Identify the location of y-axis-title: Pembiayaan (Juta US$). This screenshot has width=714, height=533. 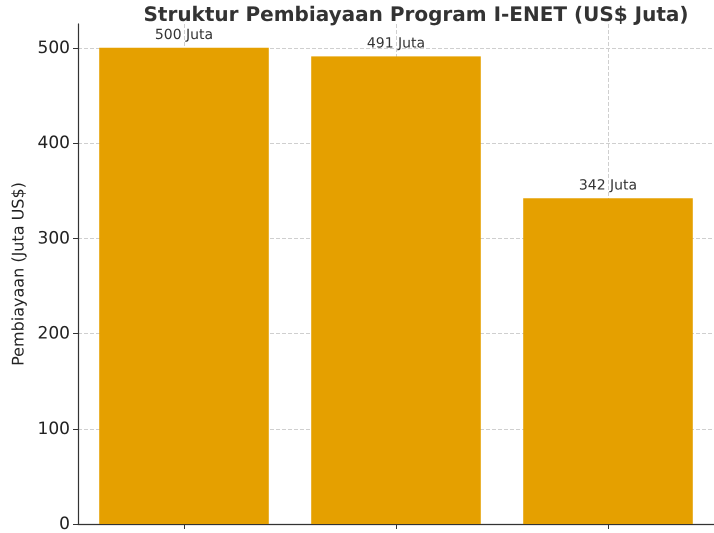
(18, 274).